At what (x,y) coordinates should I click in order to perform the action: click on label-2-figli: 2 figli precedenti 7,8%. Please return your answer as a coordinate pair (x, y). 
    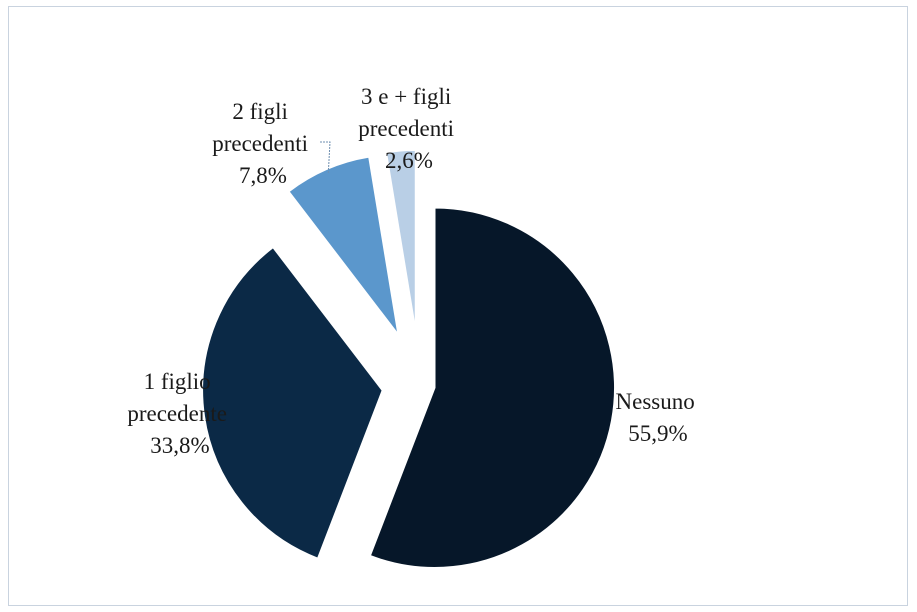
    Looking at the image, I should click on (263, 143).